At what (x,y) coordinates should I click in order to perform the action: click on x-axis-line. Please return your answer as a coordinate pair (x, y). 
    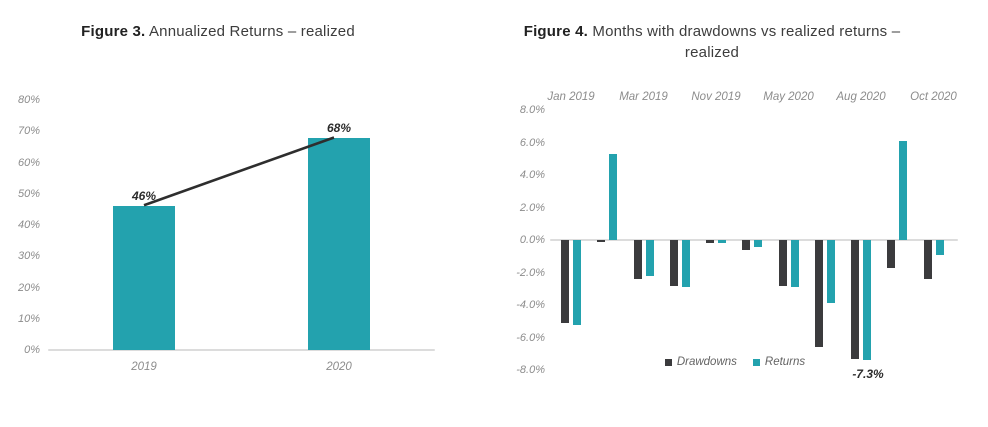
    Looking at the image, I should click on (241, 350).